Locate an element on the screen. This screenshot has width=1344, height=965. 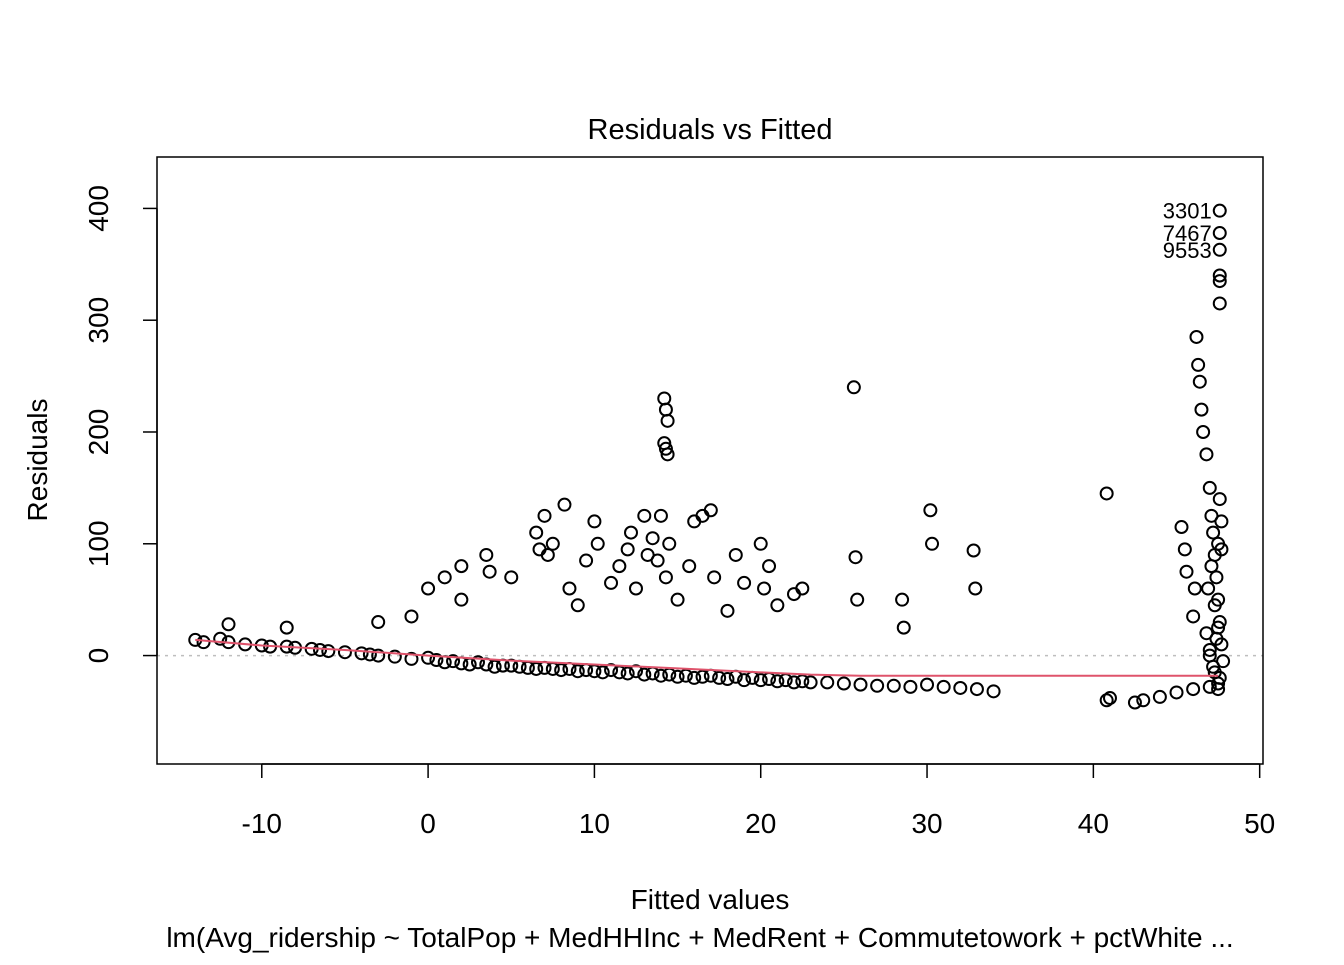
y-tick-label: 200 is located at coordinates (98, 432).